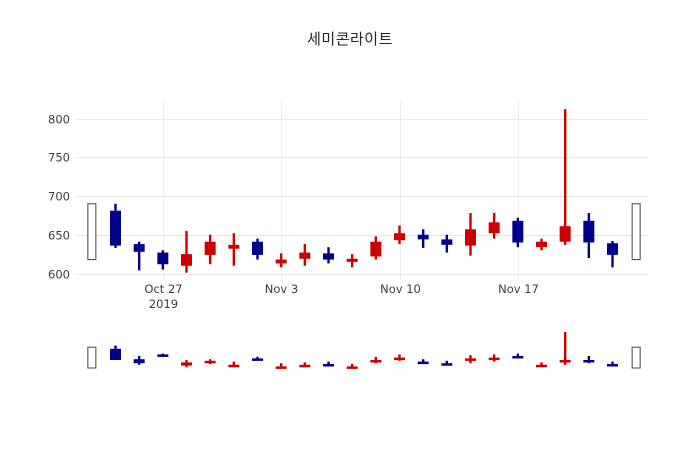  What do you see at coordinates (59, 120) in the screenshot?
I see `y-axis-tick-label: 800` at bounding box center [59, 120].